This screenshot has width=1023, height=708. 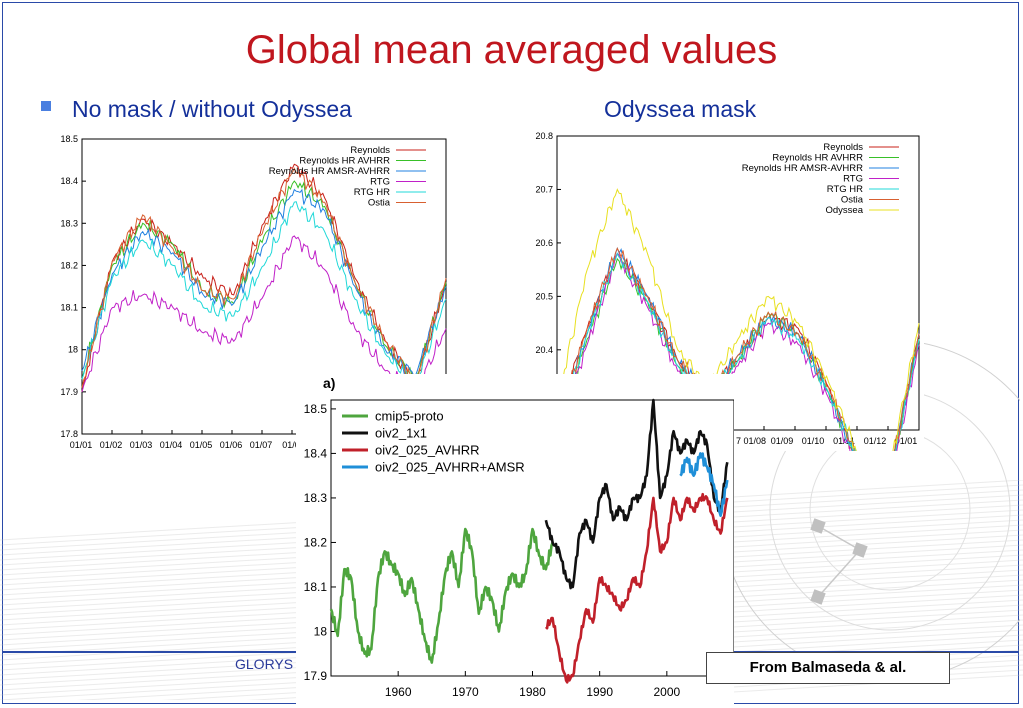 What do you see at coordinates (401, 433) in the screenshot?
I see `legend-label: oiv2_1x1` at bounding box center [401, 433].